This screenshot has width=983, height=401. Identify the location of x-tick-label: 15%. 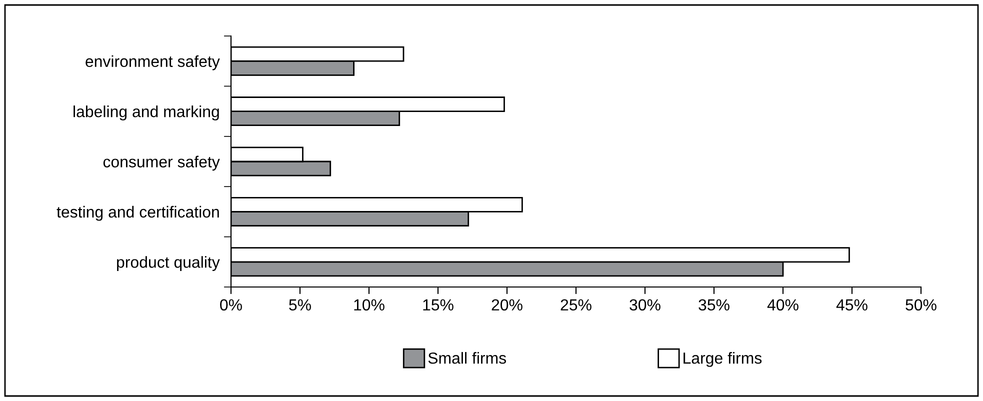
(438, 305).